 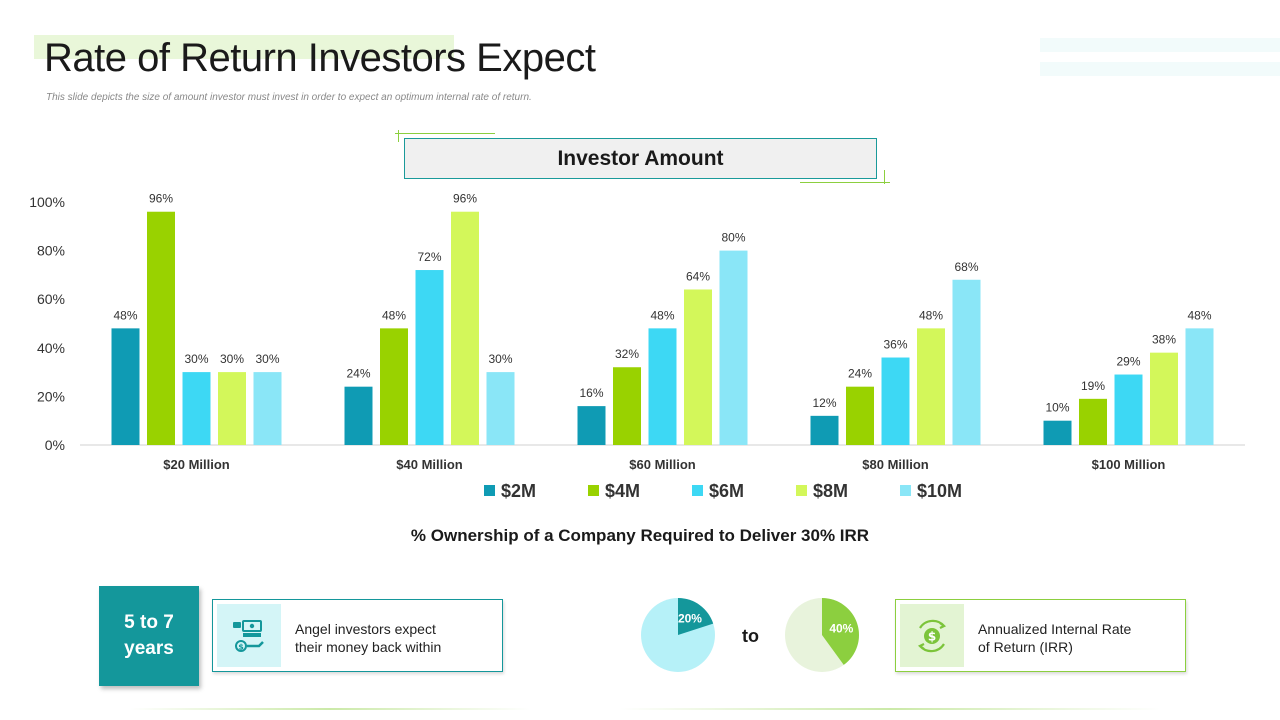 What do you see at coordinates (690, 619) in the screenshot?
I see `pie-label: 20%` at bounding box center [690, 619].